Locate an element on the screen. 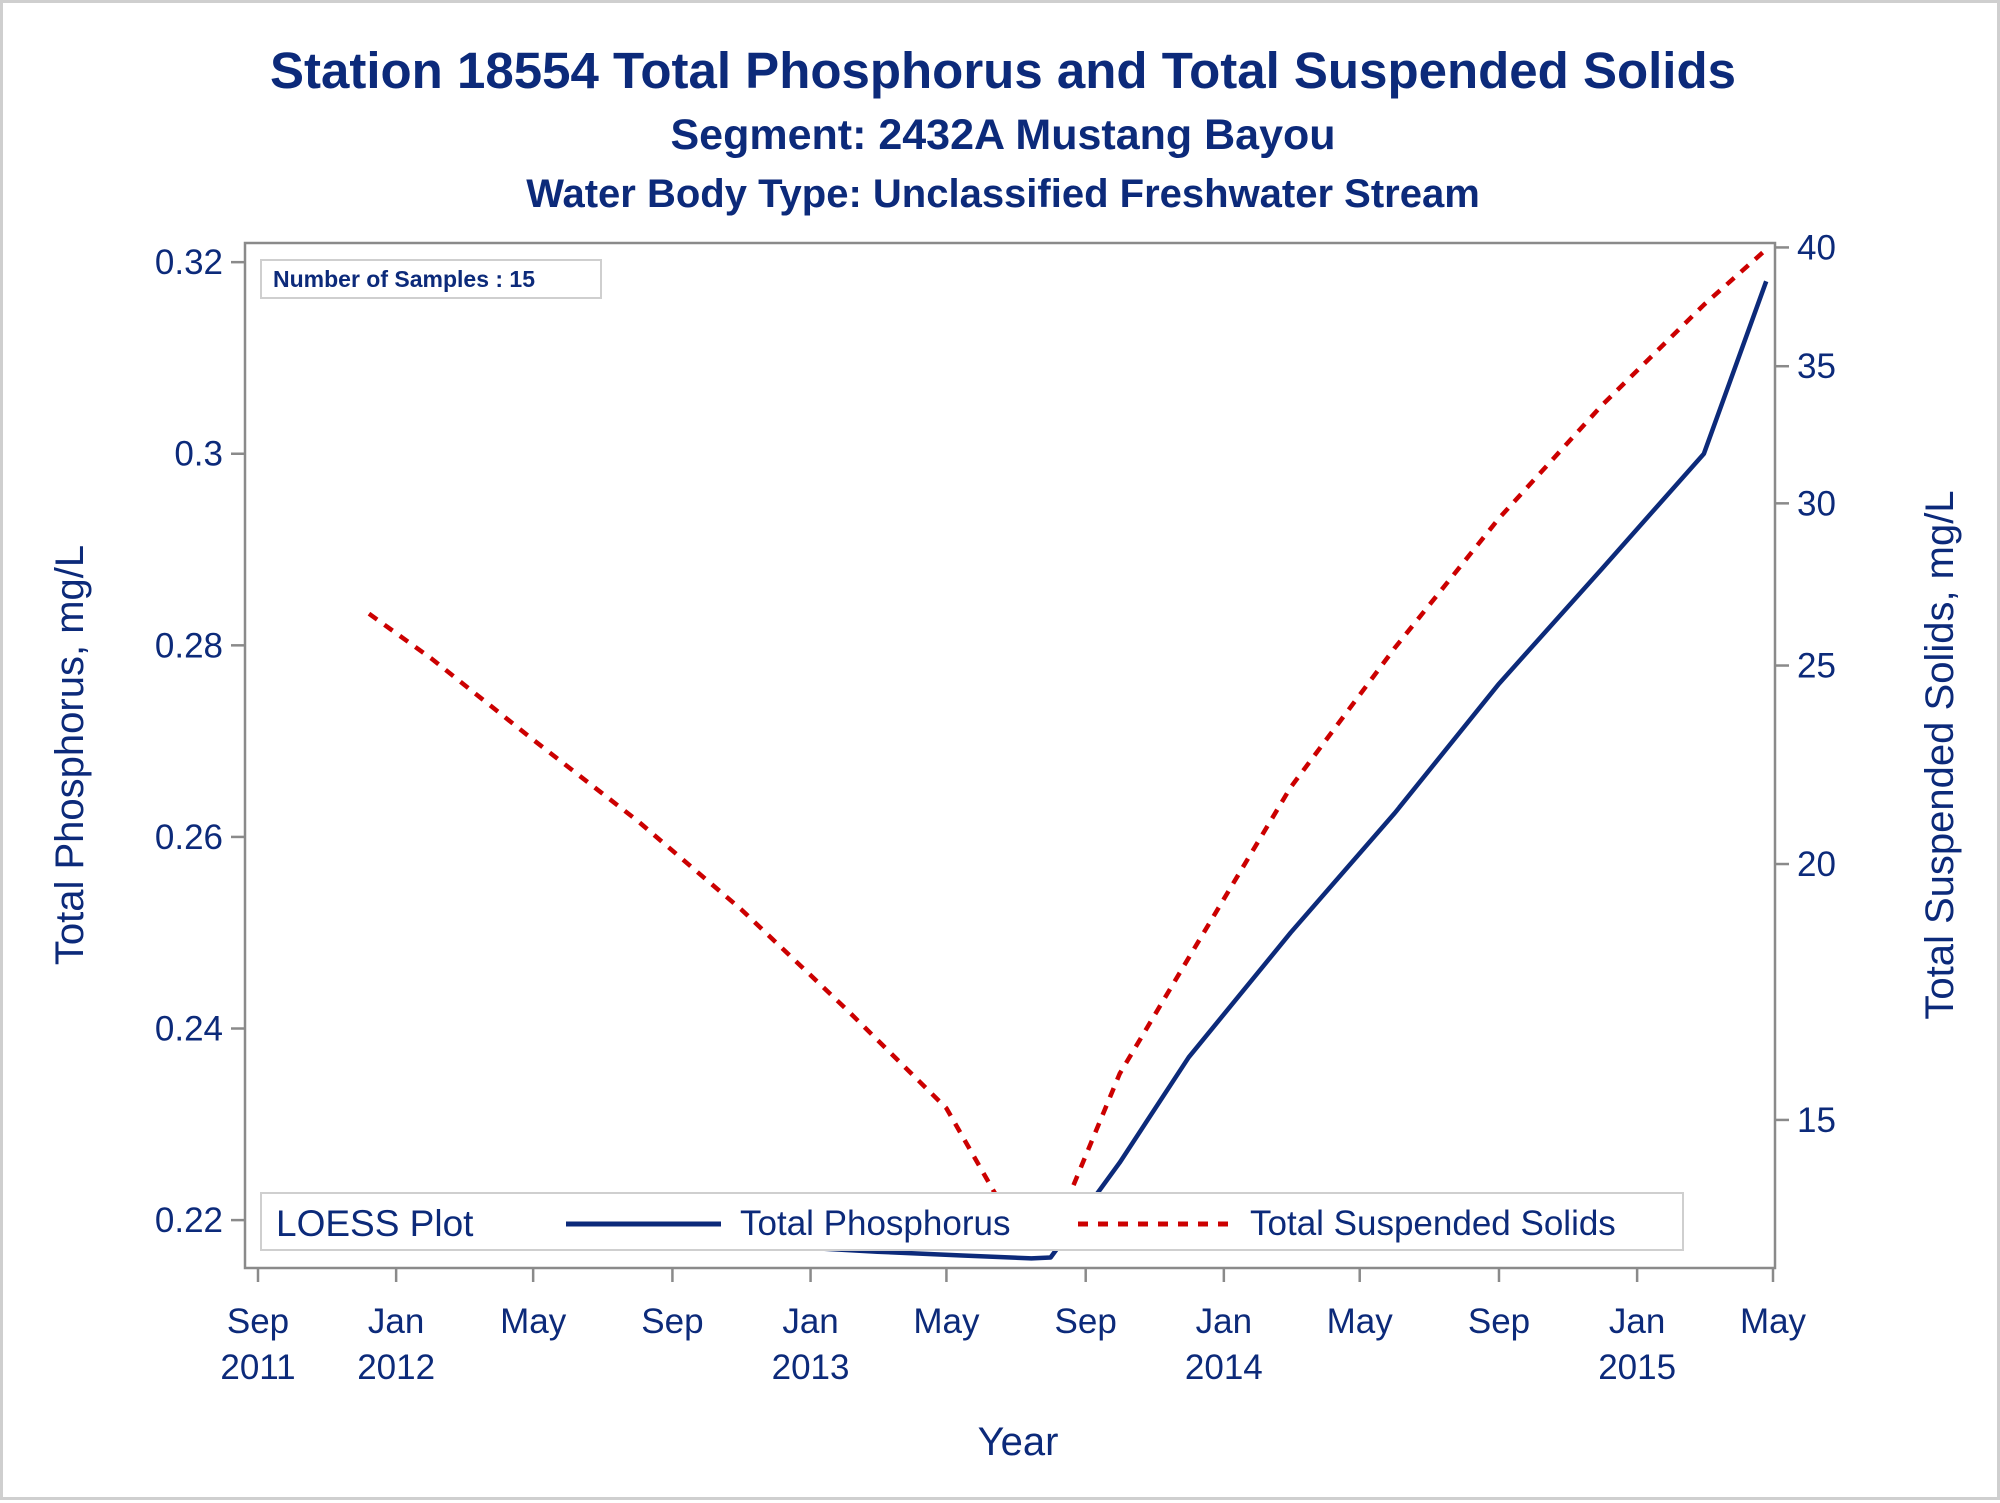  y-axis-right-title: Total Suspended Solids, mg/L is located at coordinates (1940, 754).